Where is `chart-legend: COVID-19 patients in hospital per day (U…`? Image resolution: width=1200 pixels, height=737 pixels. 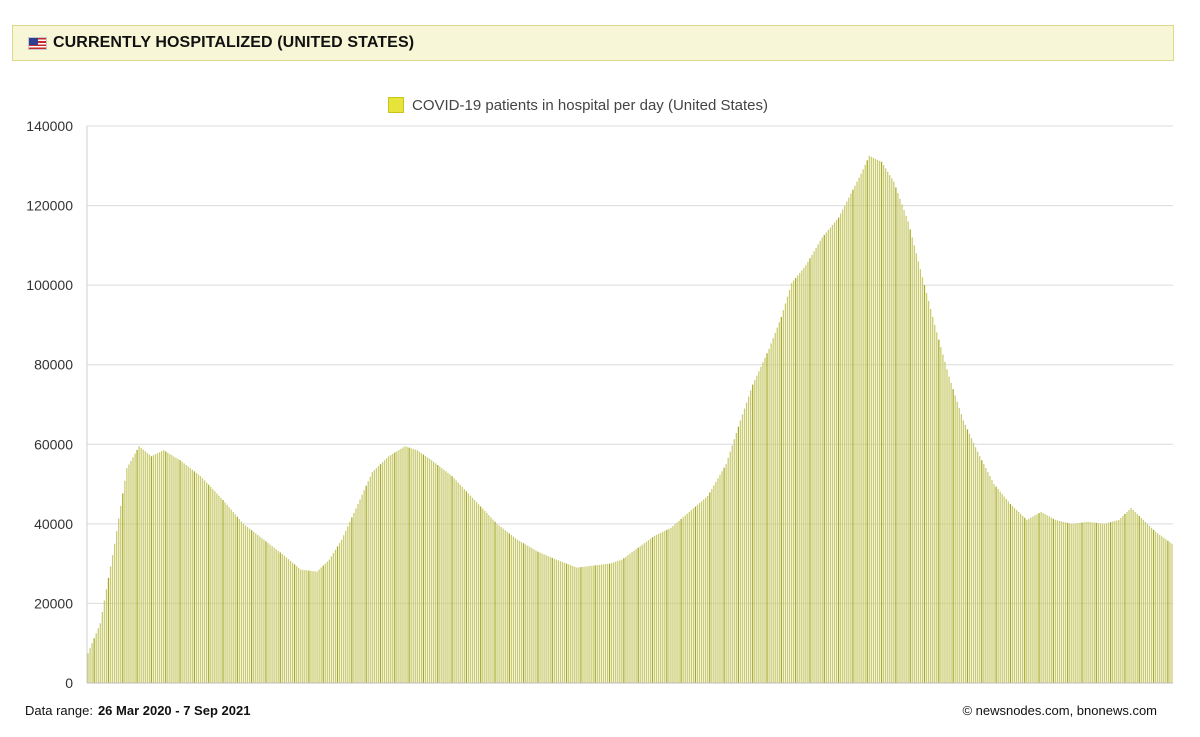
chart-legend: COVID-19 patients in hospital per day (U… is located at coordinates (578, 105).